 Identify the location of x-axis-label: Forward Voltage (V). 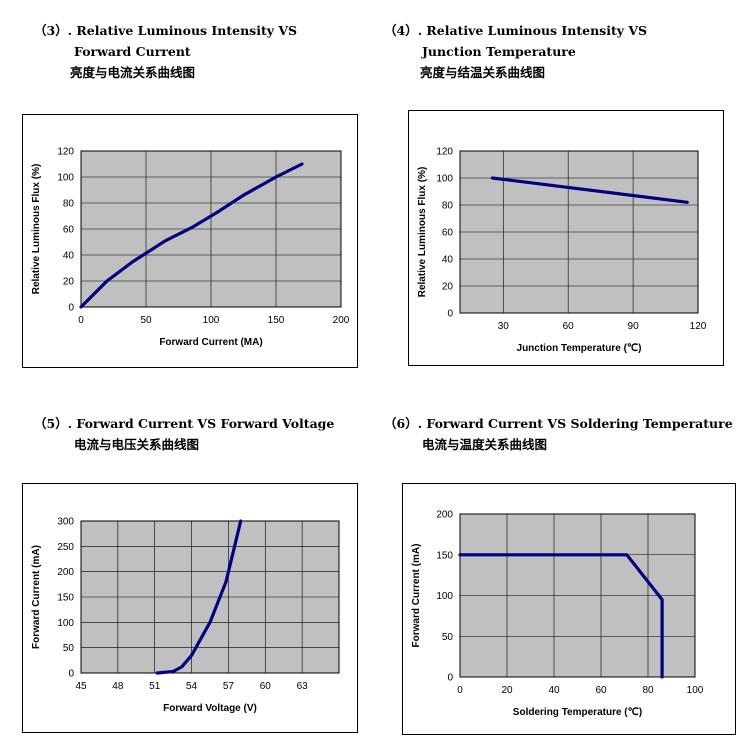
(210, 708).